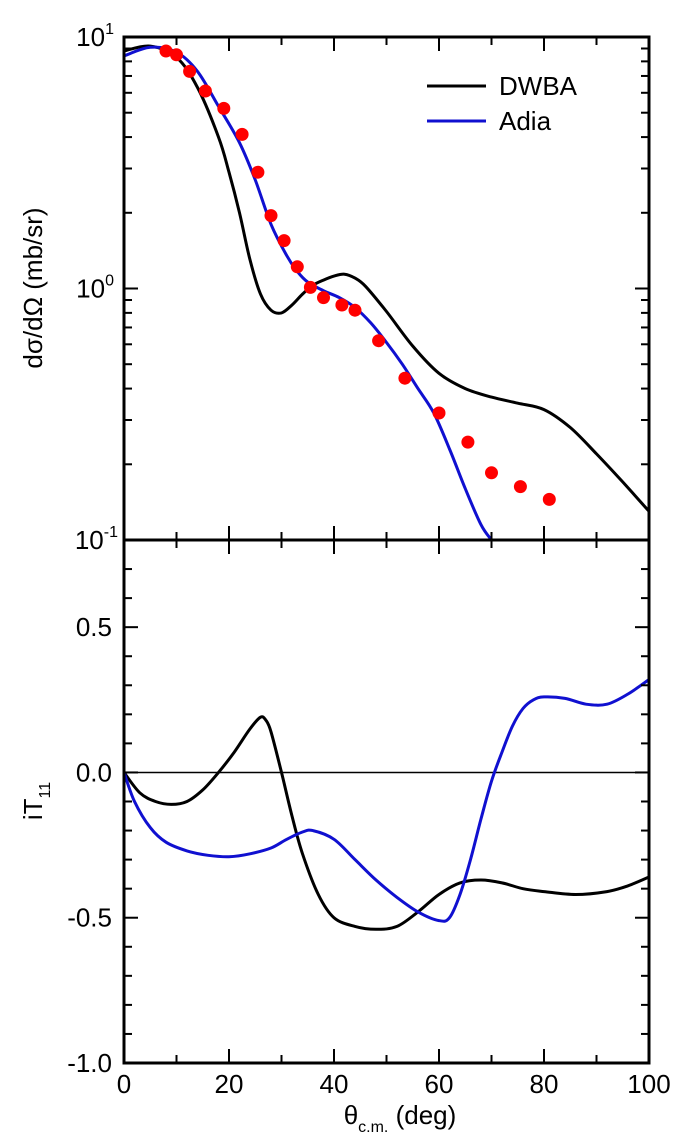 The width and height of the screenshot is (679, 1135). What do you see at coordinates (229, 1084) in the screenshot?
I see `x-tick-label: 20` at bounding box center [229, 1084].